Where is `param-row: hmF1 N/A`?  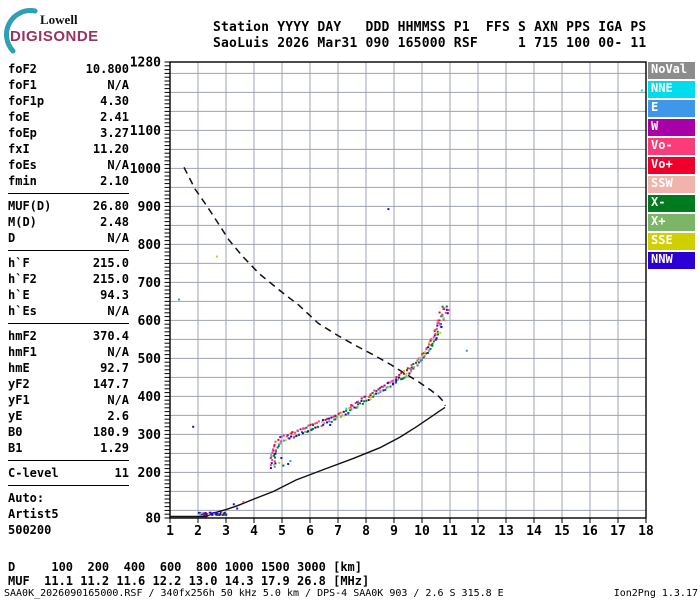 param-row: hmF1 N/A is located at coordinates (68, 352).